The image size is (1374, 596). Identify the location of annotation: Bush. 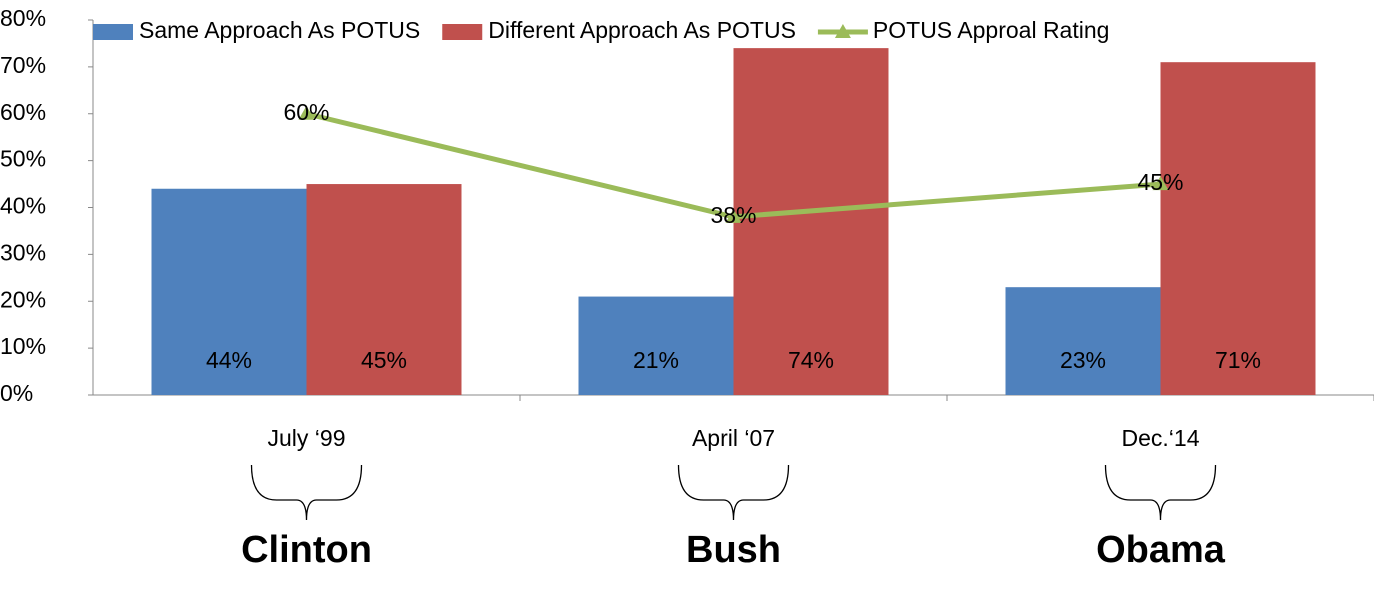
(733, 550).